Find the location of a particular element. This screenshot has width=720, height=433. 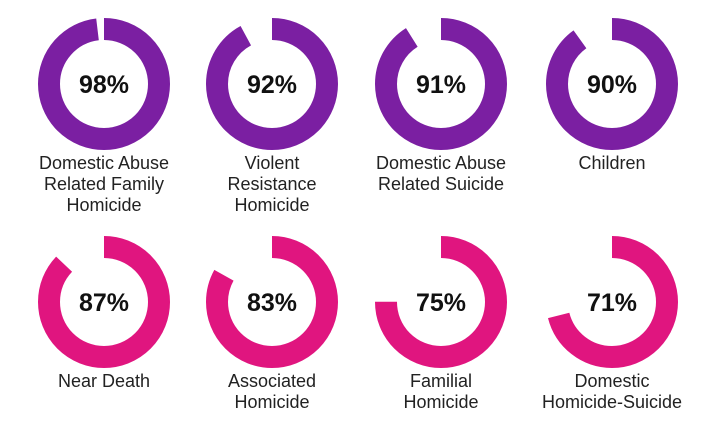

donut-label: Familial Homicide is located at coordinates (441, 391).